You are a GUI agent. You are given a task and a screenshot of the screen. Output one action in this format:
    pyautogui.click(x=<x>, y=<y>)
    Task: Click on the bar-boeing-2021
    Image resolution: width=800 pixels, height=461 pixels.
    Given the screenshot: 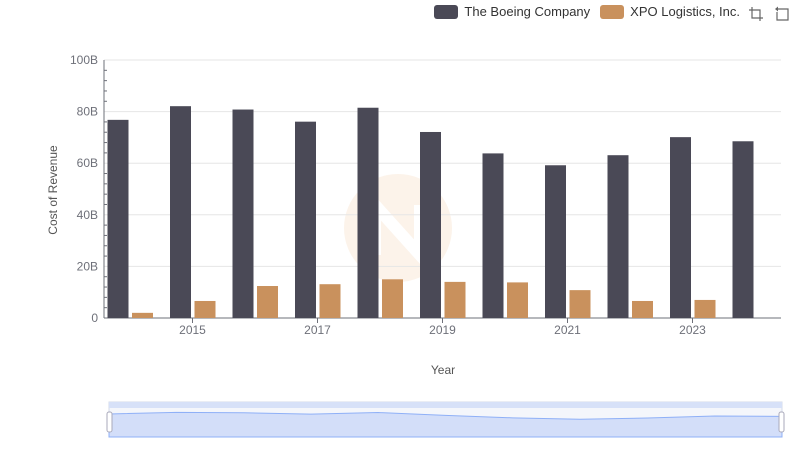 What is the action you would take?
    pyautogui.click(x=555, y=241)
    